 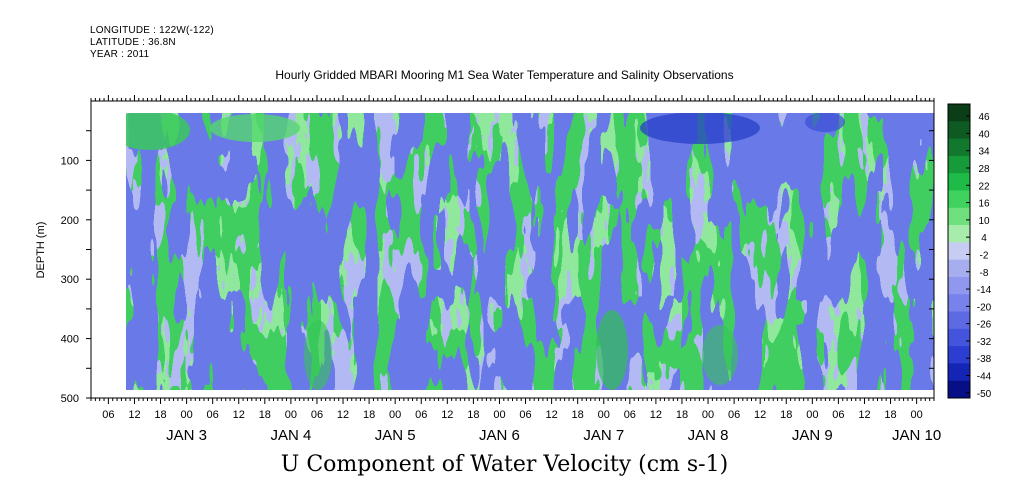 What do you see at coordinates (133, 42) in the screenshot?
I see `latitude-label: LATITUDE : 36.8N` at bounding box center [133, 42].